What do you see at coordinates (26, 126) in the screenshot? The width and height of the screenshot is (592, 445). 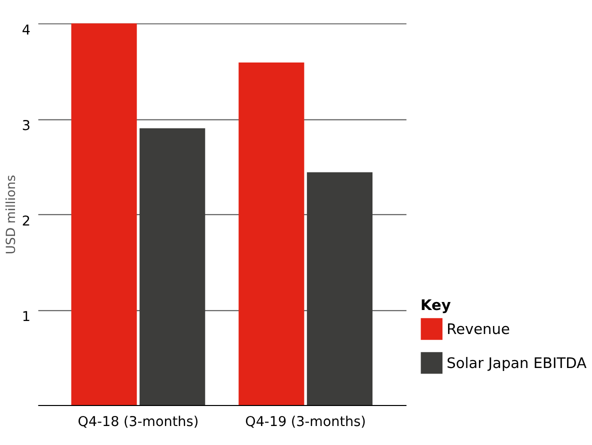 I see `y-tick-label: 3` at bounding box center [26, 126].